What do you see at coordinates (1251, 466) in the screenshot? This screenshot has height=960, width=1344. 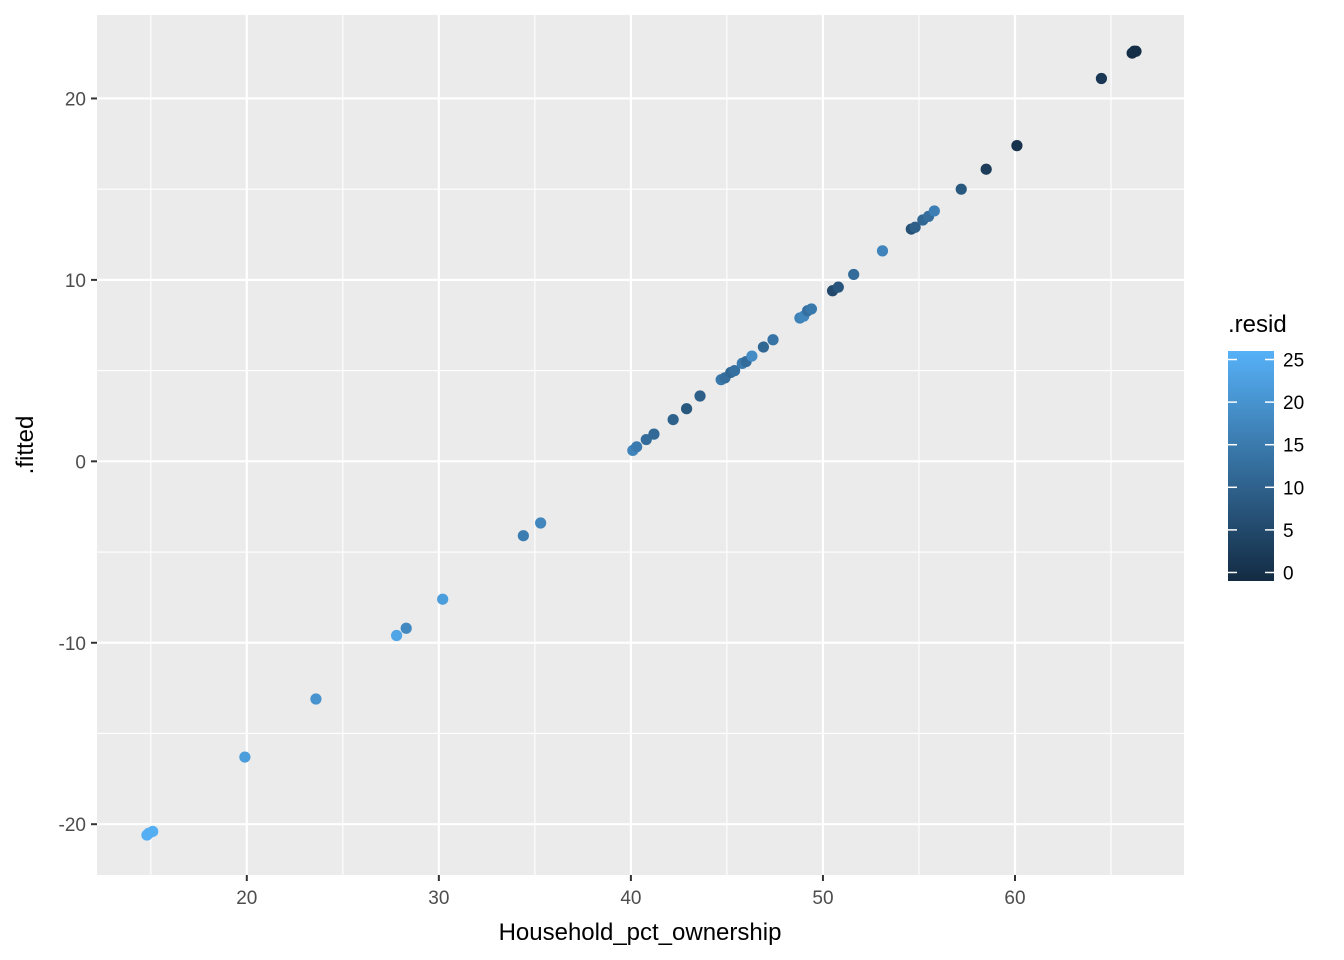 I see `legend-colorbar` at bounding box center [1251, 466].